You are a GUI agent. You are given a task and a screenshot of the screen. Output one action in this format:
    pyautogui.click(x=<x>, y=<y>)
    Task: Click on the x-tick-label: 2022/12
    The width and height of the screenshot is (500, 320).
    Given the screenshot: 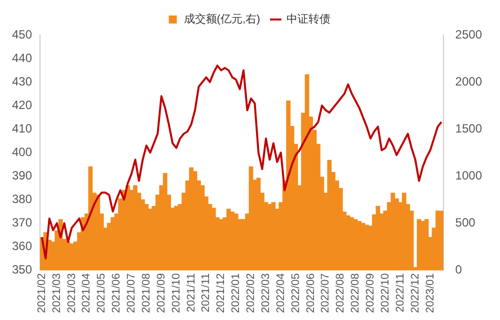 What is the action you would take?
    pyautogui.click(x=415, y=293)
    